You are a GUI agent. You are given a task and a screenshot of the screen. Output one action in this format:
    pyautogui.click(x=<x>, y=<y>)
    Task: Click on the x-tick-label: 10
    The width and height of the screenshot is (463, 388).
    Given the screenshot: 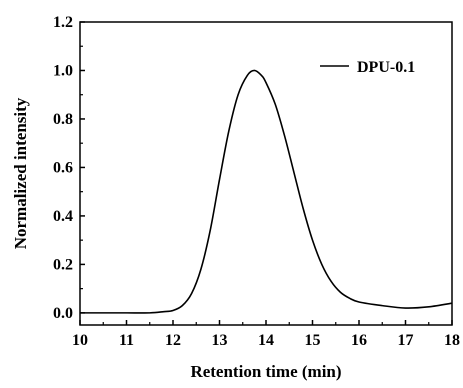 What is the action you would take?
    pyautogui.click(x=80, y=340)
    